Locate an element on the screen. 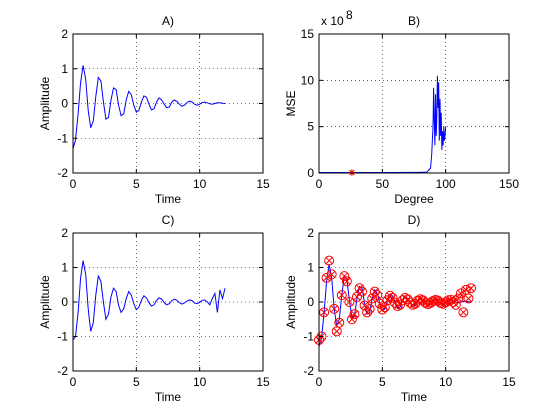 This screenshot has height=420, width=560. y-tick-label: 5 is located at coordinates (310, 127).